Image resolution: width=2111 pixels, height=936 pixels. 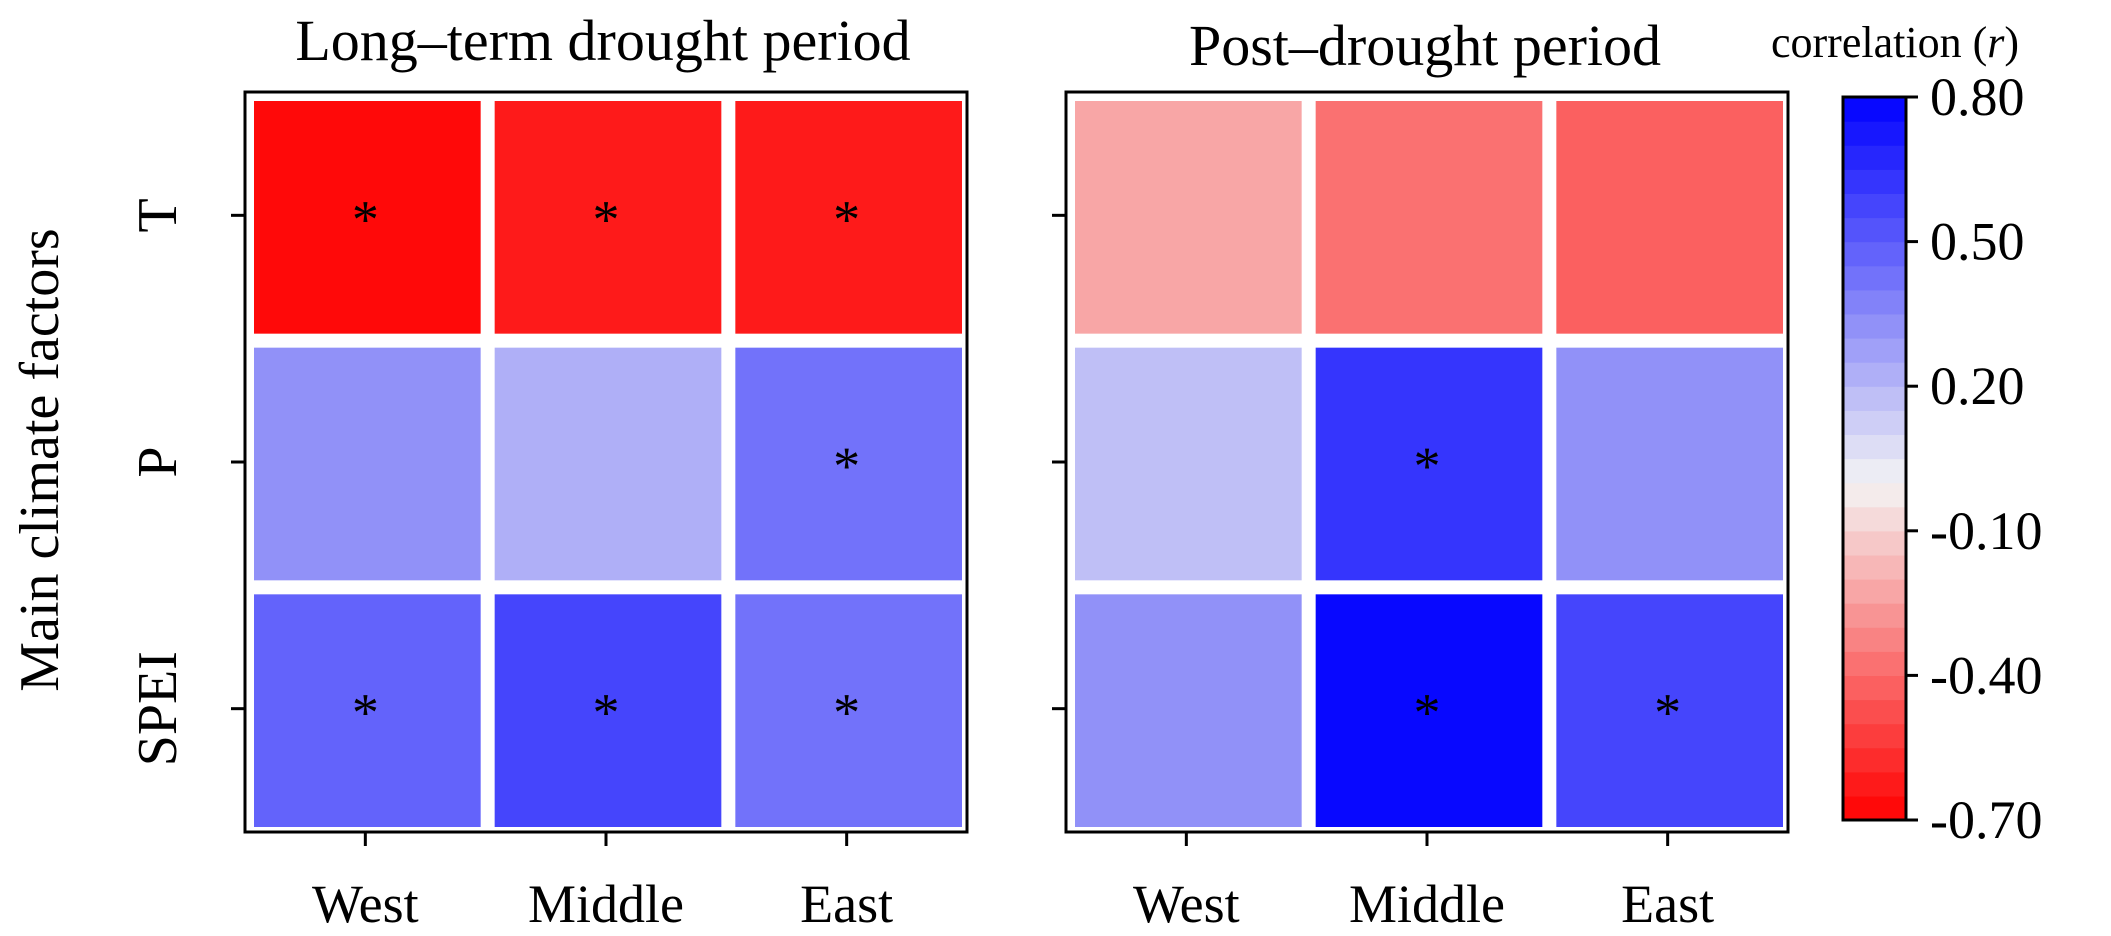 I want to click on colorbar: 0.80 0.50 0.20 -0.10 -0.40 -0.70, so click(x=1941, y=458).